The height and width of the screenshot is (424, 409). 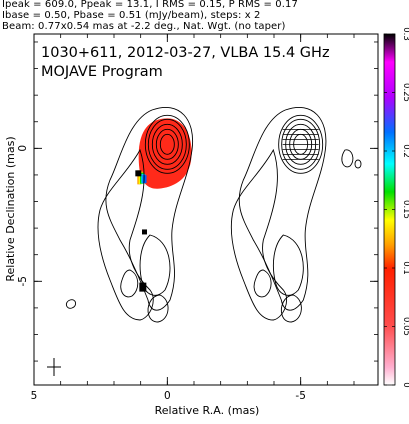 I want to click on chart-subtitle: MOJAVE Program, so click(x=102, y=72).